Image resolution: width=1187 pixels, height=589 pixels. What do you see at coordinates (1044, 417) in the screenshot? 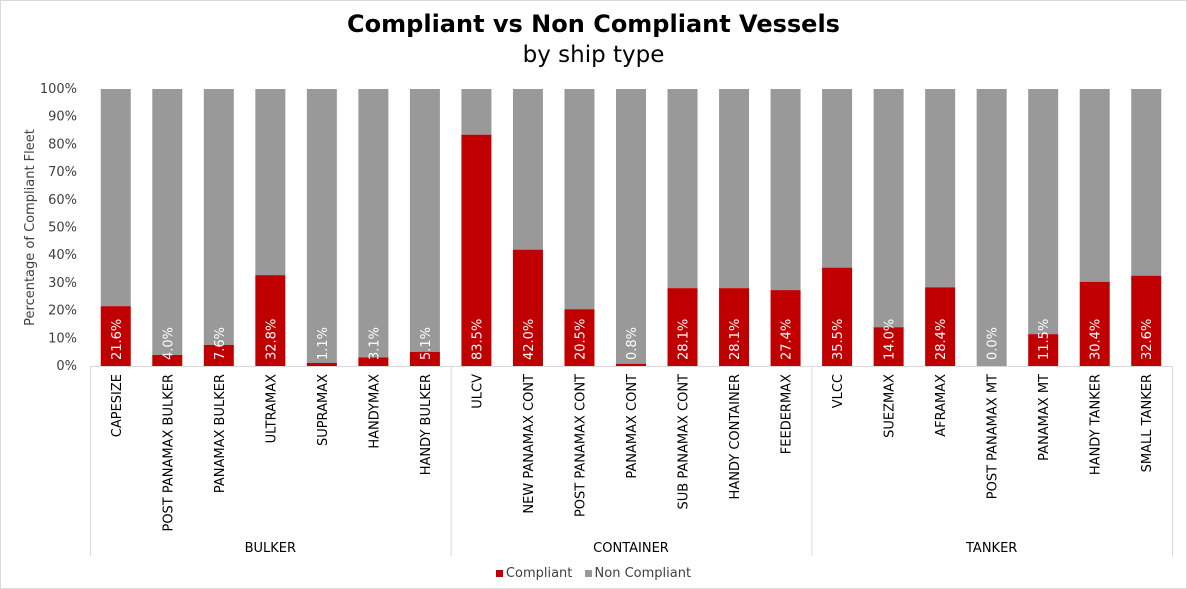
I see `x-tick-label: PANAMAX MT` at bounding box center [1044, 417].